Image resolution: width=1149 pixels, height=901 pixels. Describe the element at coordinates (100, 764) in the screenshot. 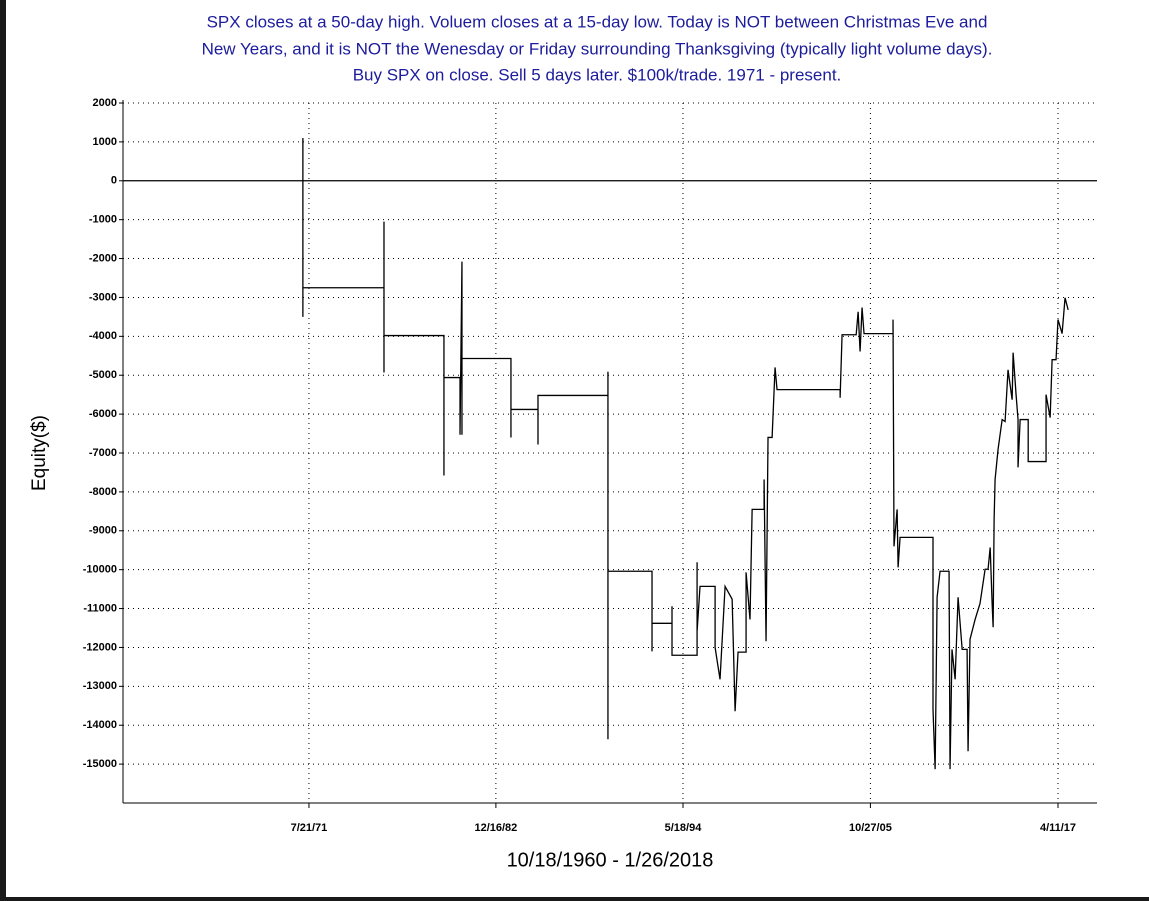

I see `y-tick-label: -15000` at that location.